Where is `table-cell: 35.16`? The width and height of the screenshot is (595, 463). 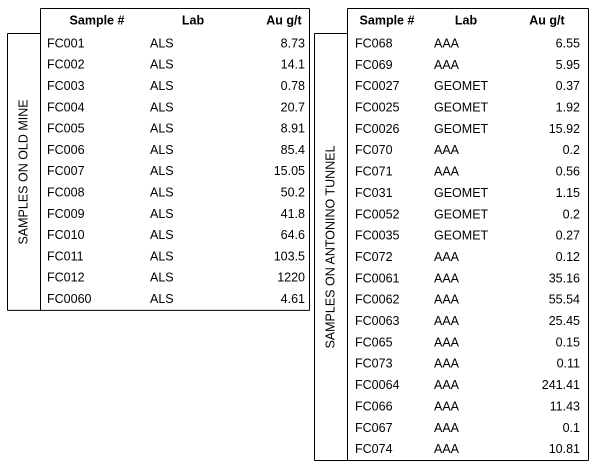 table-cell: 35.16 is located at coordinates (564, 278).